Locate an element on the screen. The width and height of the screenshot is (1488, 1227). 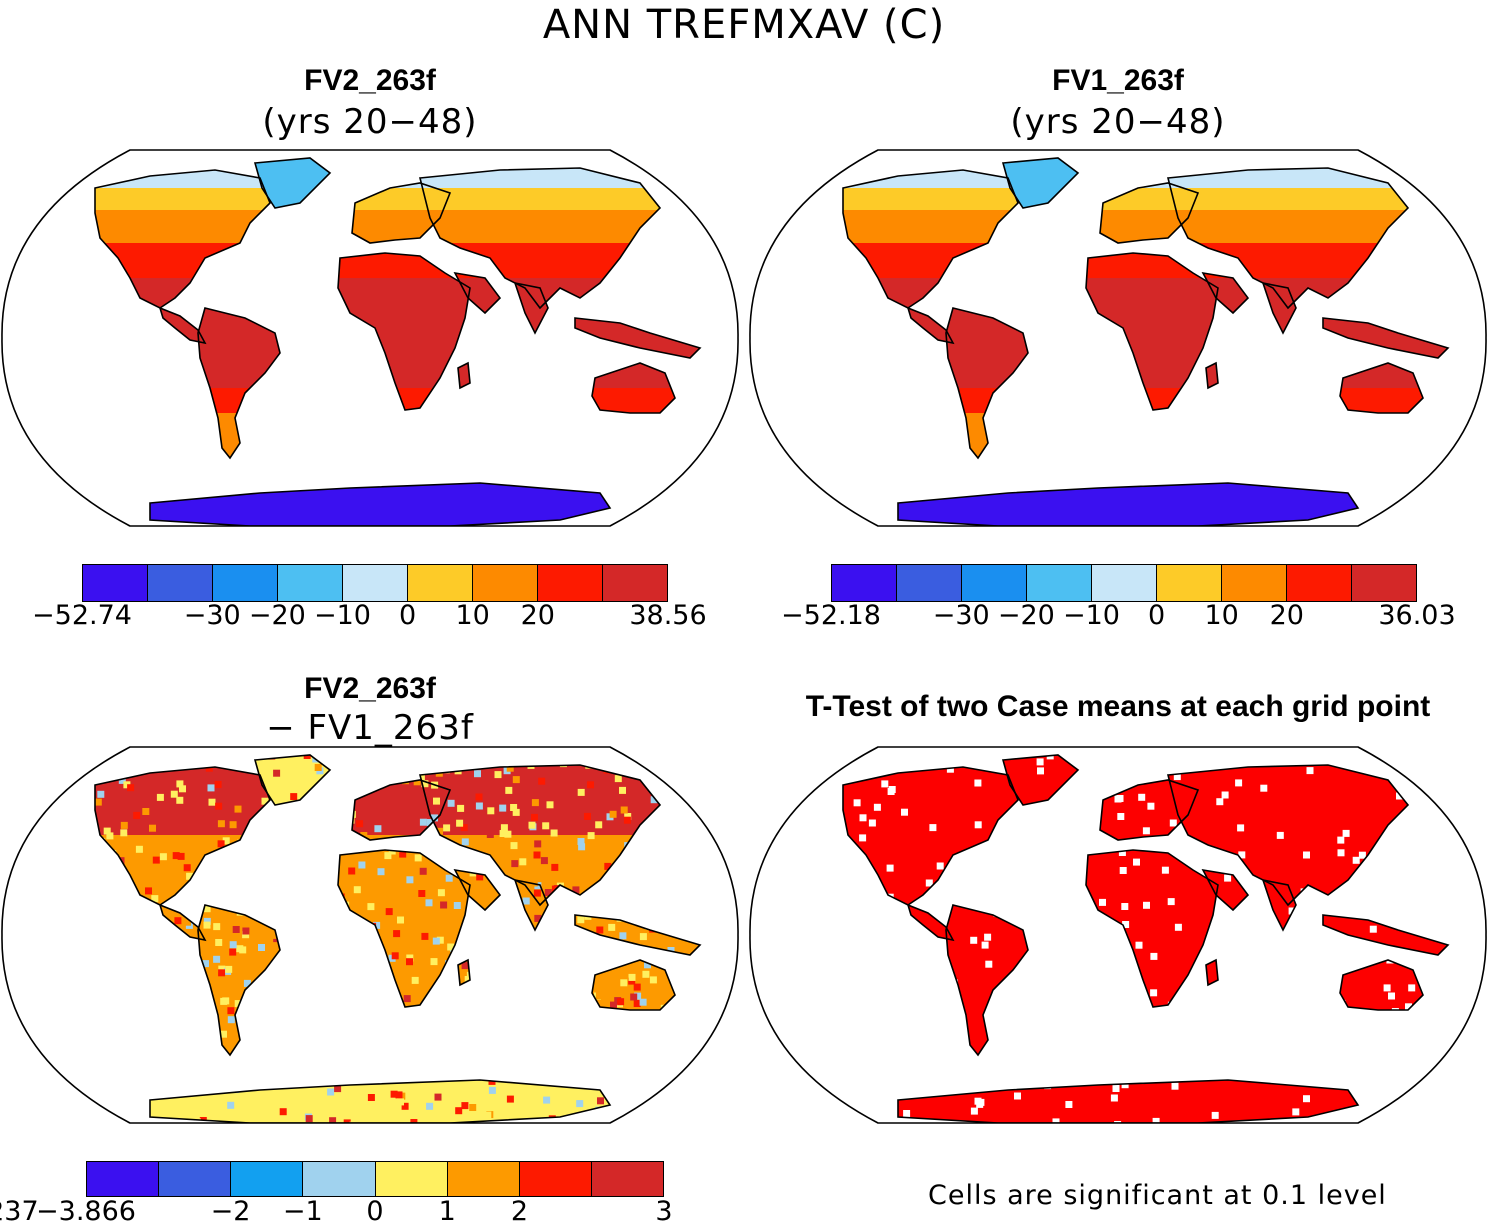
panel-title-fv2: FV2_263f is located at coordinates (370, 80).